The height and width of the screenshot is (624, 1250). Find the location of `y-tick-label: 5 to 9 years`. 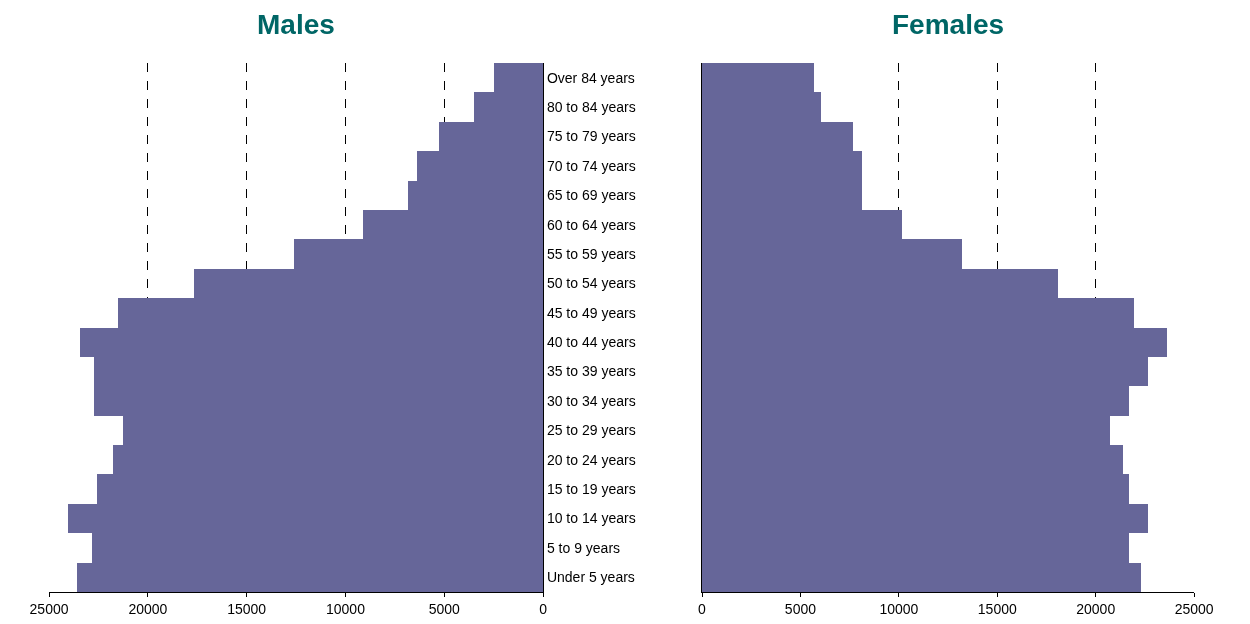

y-tick-label: 5 to 9 years is located at coordinates (583, 547).